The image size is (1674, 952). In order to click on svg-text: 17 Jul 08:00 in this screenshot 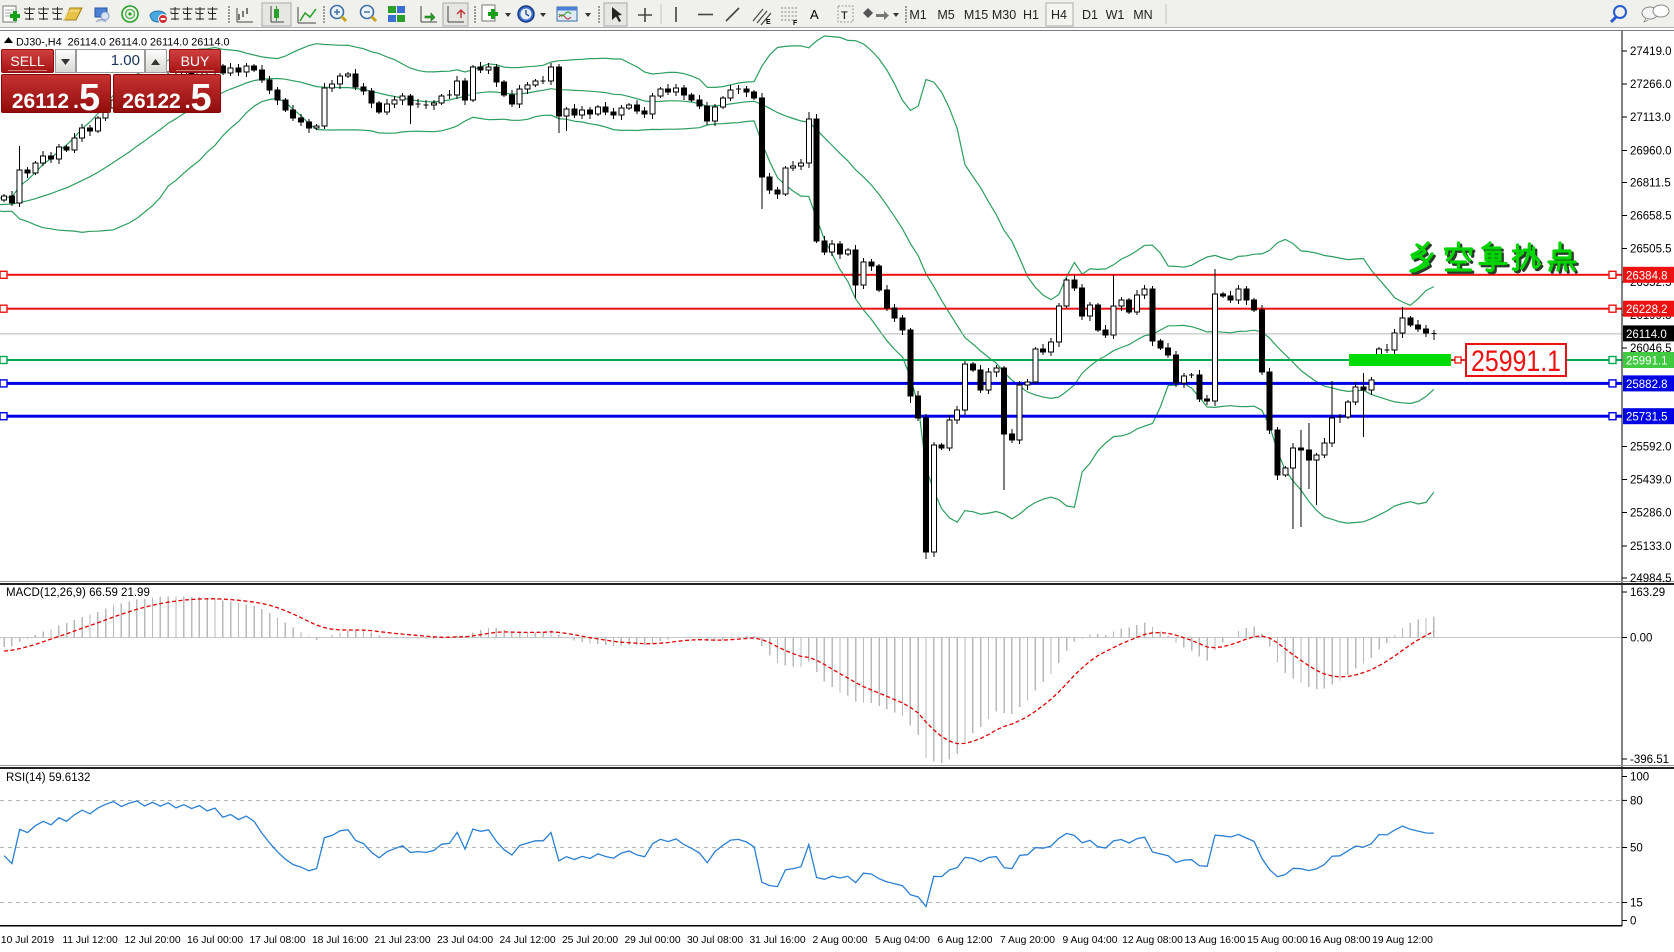, I will do `click(277, 940)`.